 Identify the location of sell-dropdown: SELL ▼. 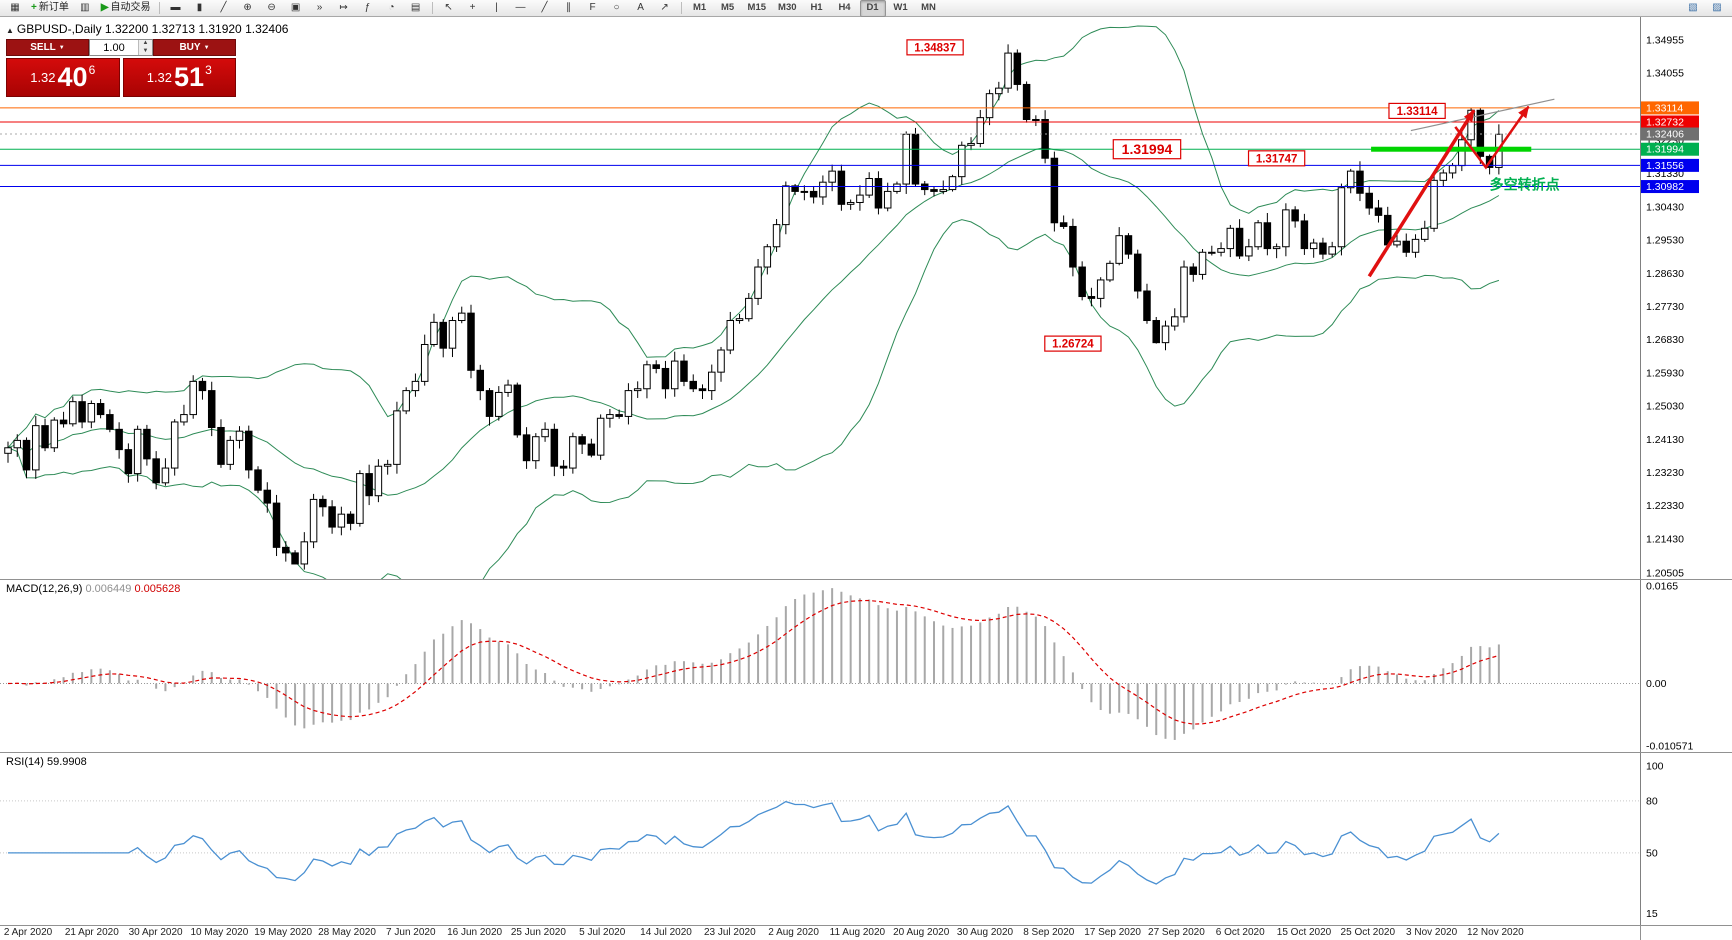
(47, 47).